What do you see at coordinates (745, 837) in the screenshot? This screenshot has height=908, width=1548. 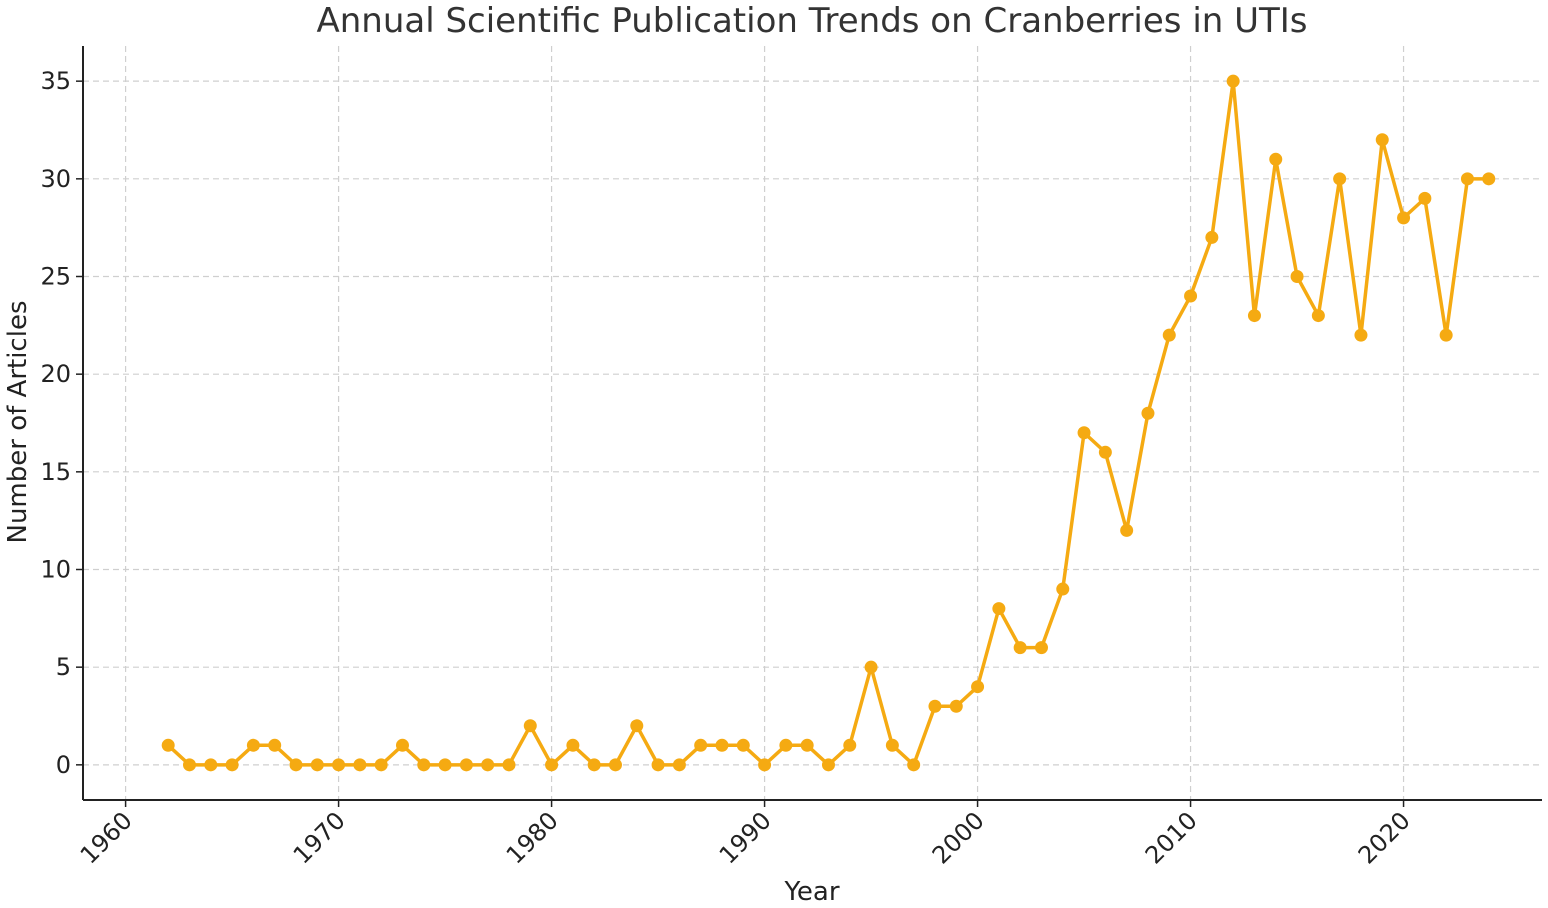 I see `x-tick-label: 1990` at bounding box center [745, 837].